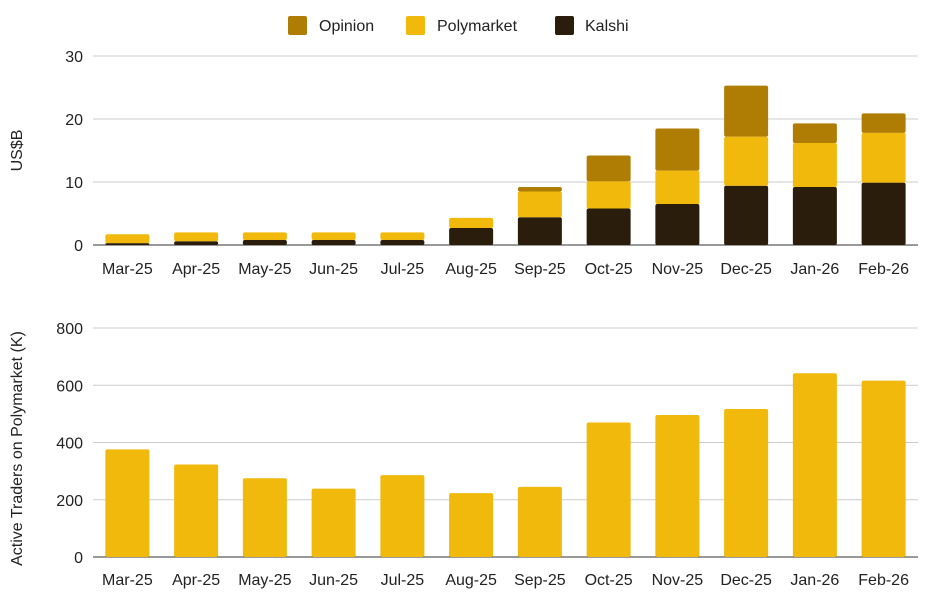 The width and height of the screenshot is (928, 595). I want to click on legend-swatch-kalshi, so click(564, 25).